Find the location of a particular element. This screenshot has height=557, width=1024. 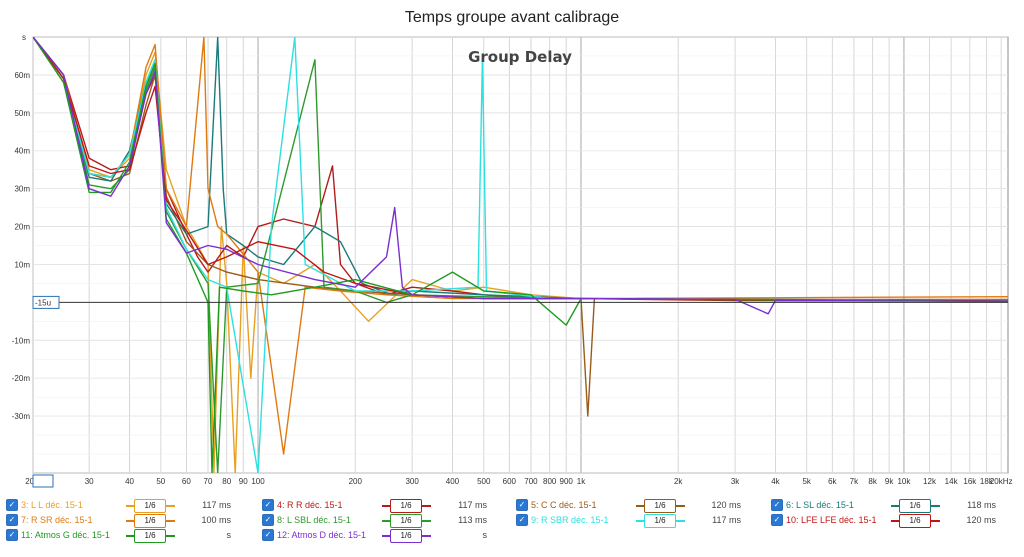

x-tick-label: 90 is located at coordinates (243, 481).